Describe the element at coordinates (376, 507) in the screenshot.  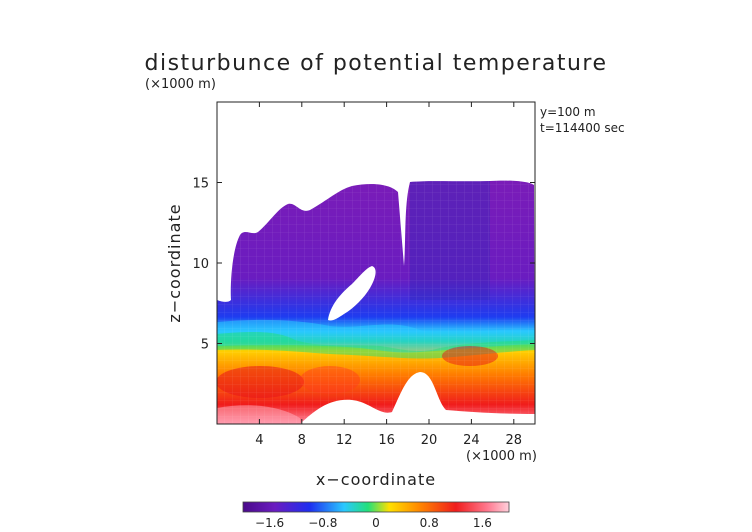
I see `colorbar` at that location.